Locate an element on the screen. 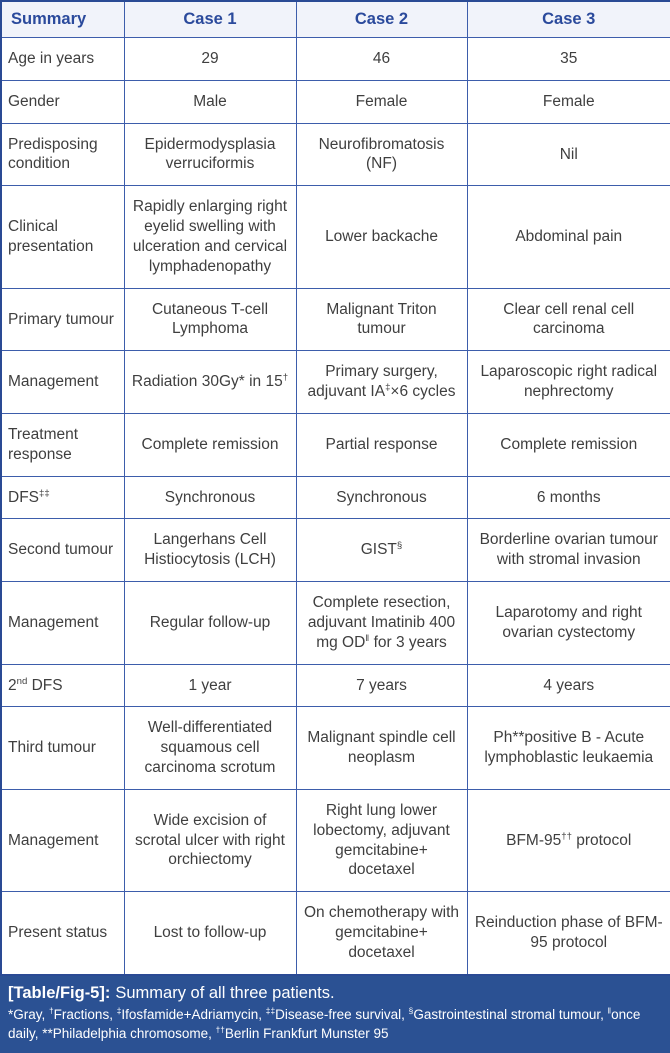  table-cell: Male is located at coordinates (210, 101).